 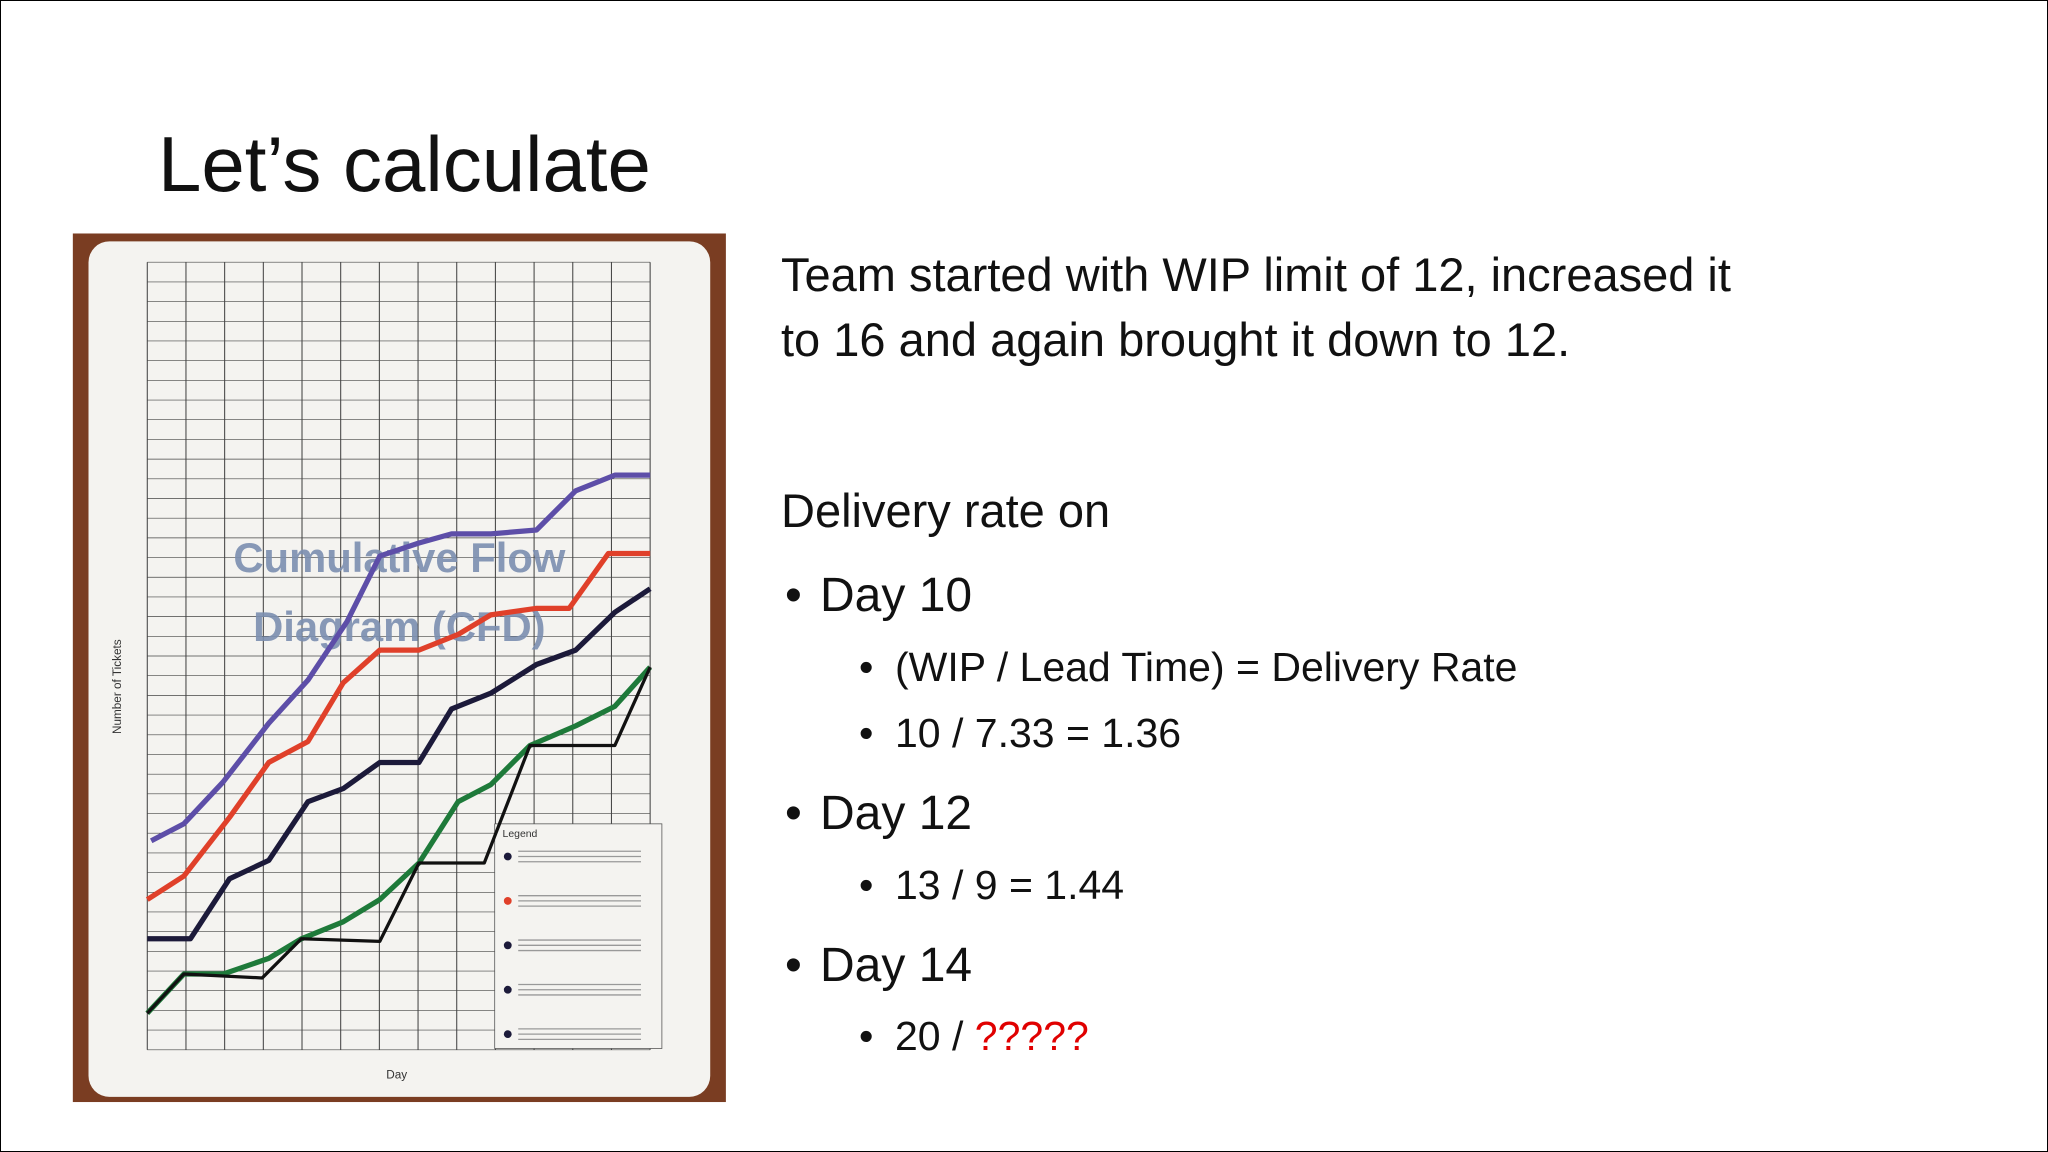 I want to click on heading: Delivery rate on, so click(x=946, y=510).